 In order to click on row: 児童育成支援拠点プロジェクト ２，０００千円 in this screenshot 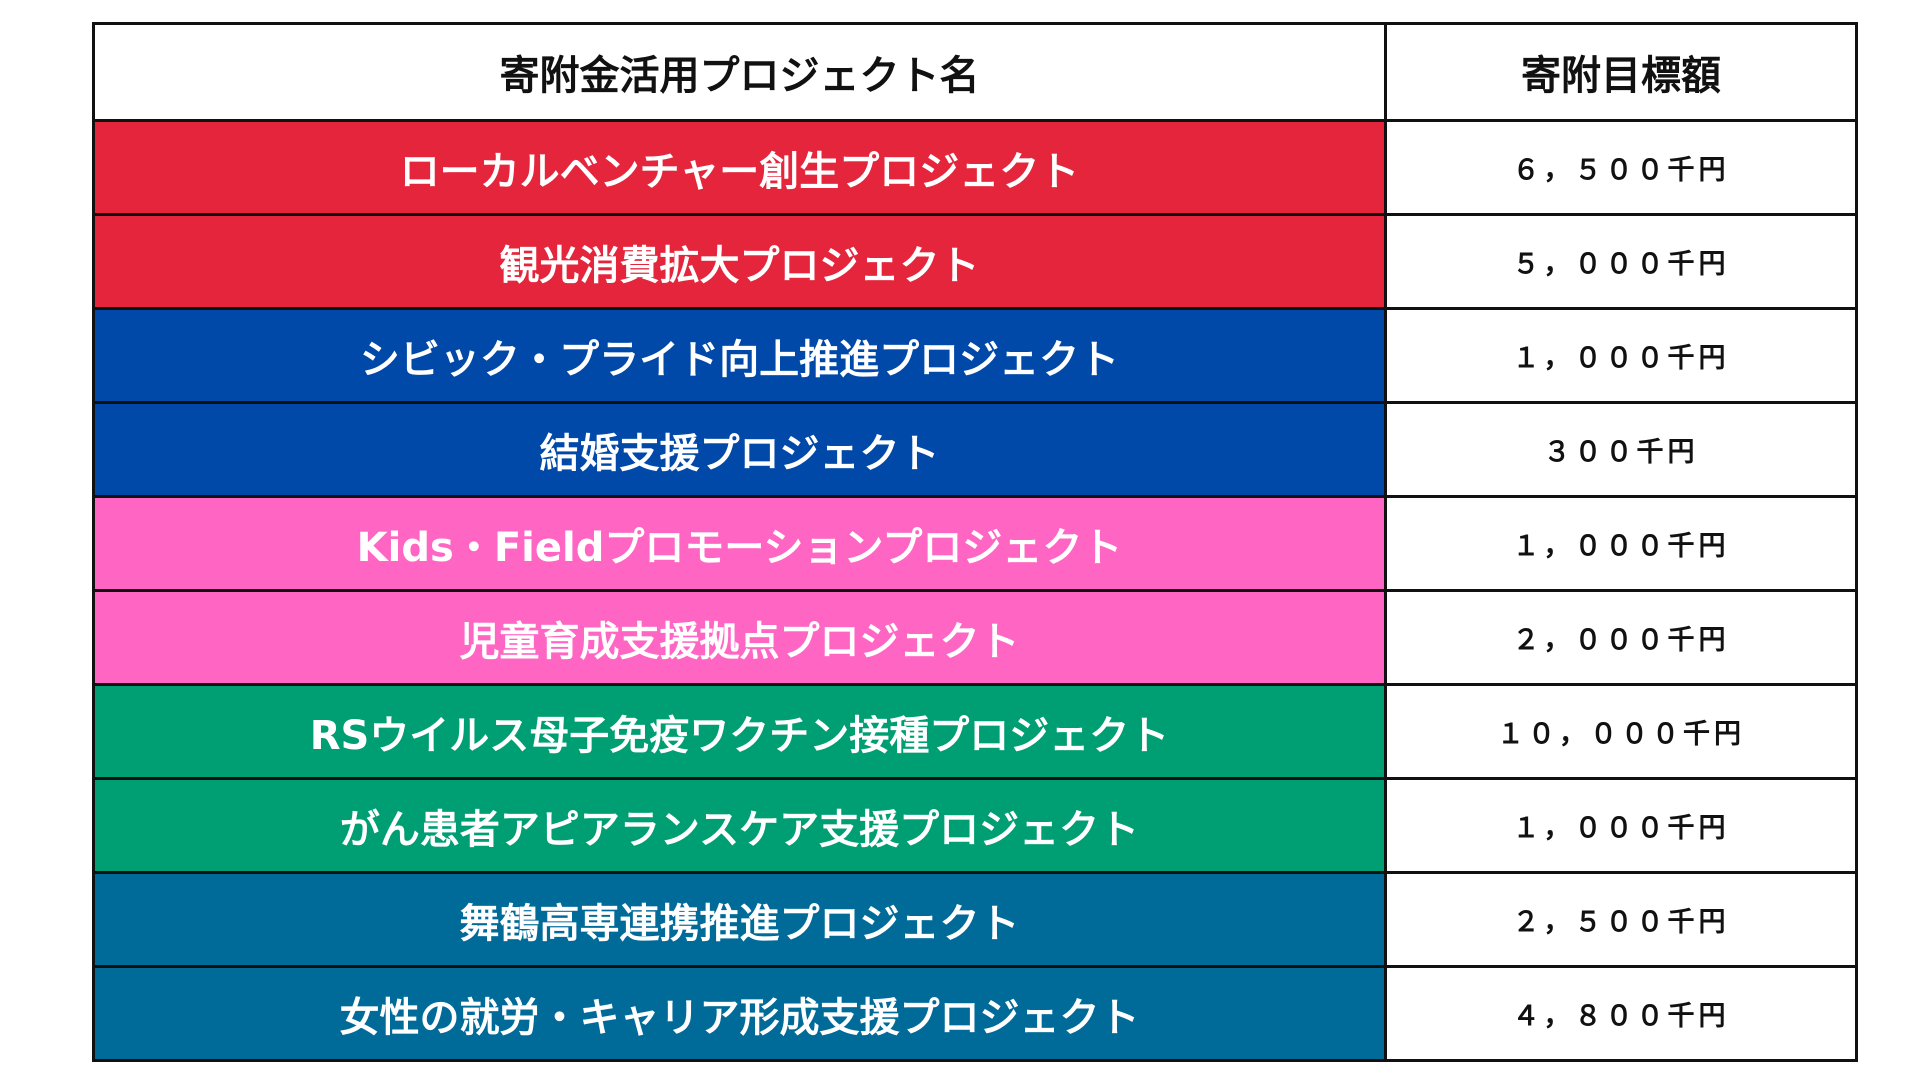, I will do `click(975, 637)`.